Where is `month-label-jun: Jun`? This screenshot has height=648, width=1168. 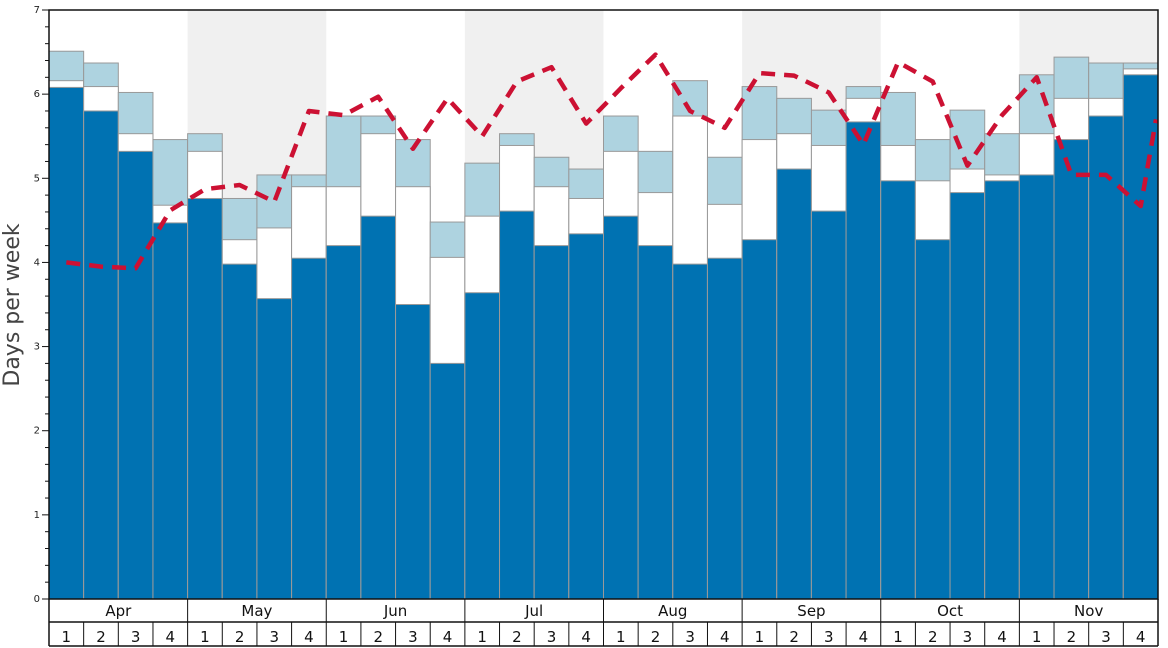 month-label-jun: Jun is located at coordinates (395, 611).